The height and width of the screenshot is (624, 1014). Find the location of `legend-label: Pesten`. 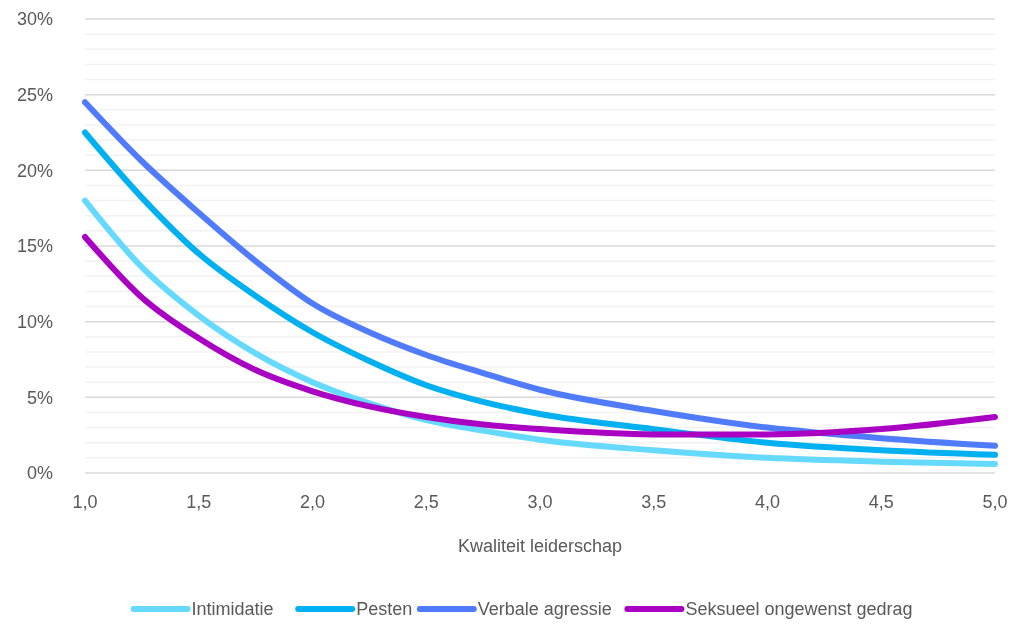

legend-label: Pesten is located at coordinates (384, 609).